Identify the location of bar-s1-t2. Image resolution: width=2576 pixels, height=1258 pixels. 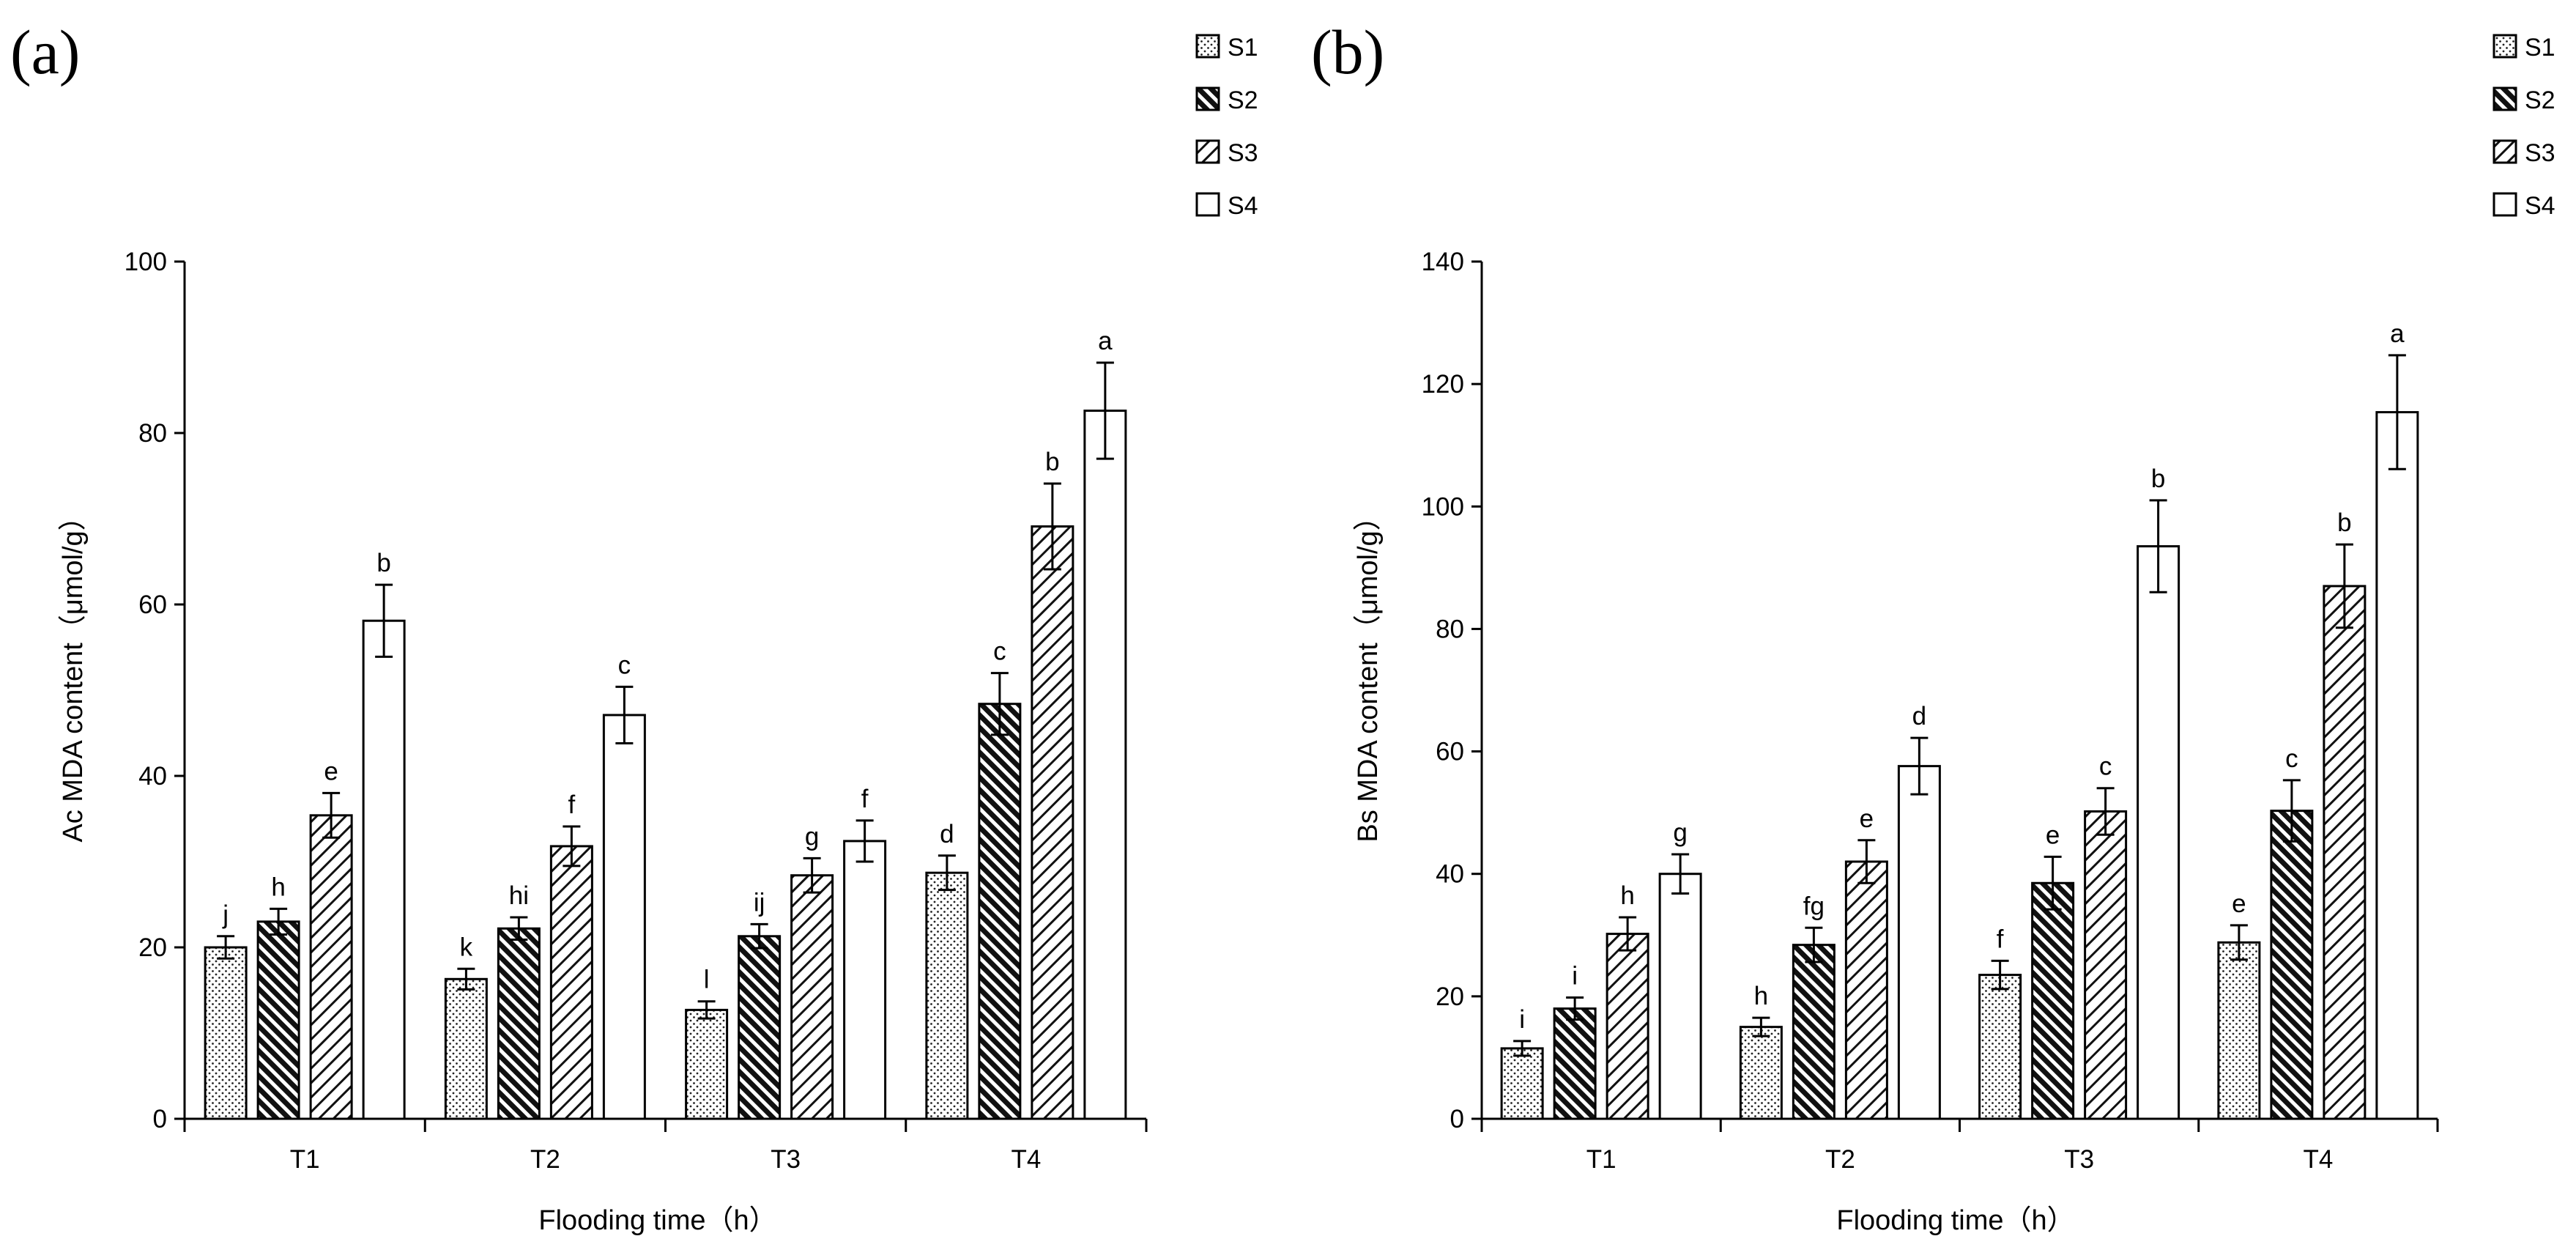
(1761, 1073).